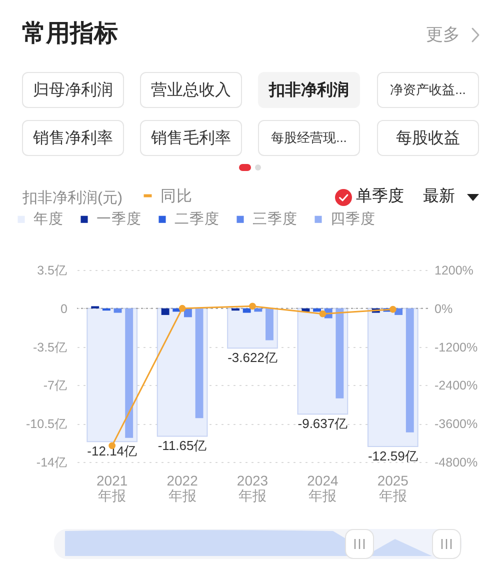 Image resolution: width=500 pixels, height=581 pixels. Describe the element at coordinates (197, 219) in the screenshot. I see `legend-label: 二季度` at that location.